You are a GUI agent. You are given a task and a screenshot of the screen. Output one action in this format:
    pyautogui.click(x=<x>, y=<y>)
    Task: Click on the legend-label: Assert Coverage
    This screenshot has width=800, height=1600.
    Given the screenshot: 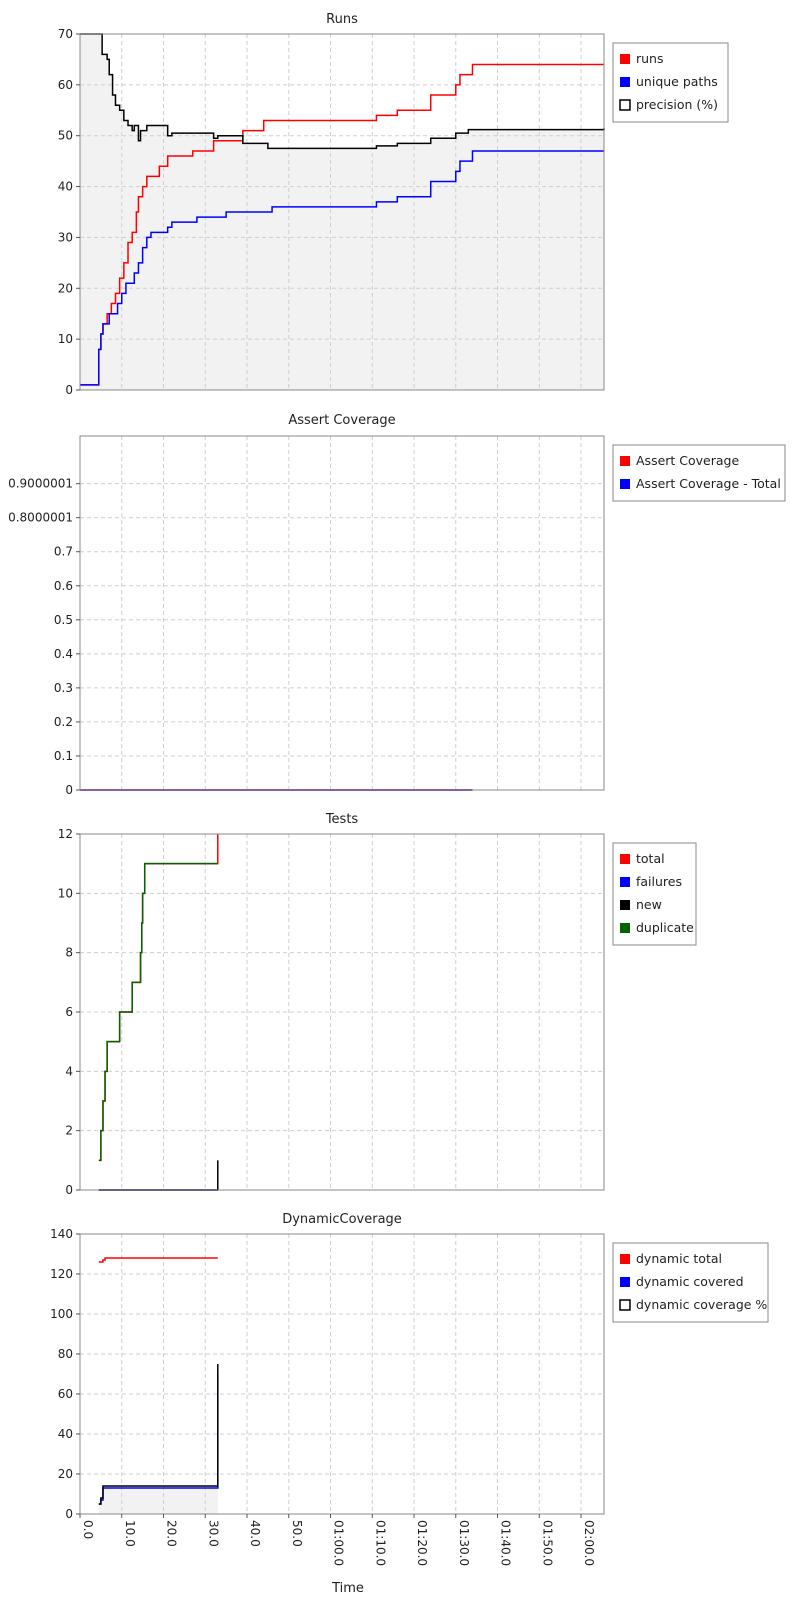 What is the action you would take?
    pyautogui.click(x=687, y=460)
    